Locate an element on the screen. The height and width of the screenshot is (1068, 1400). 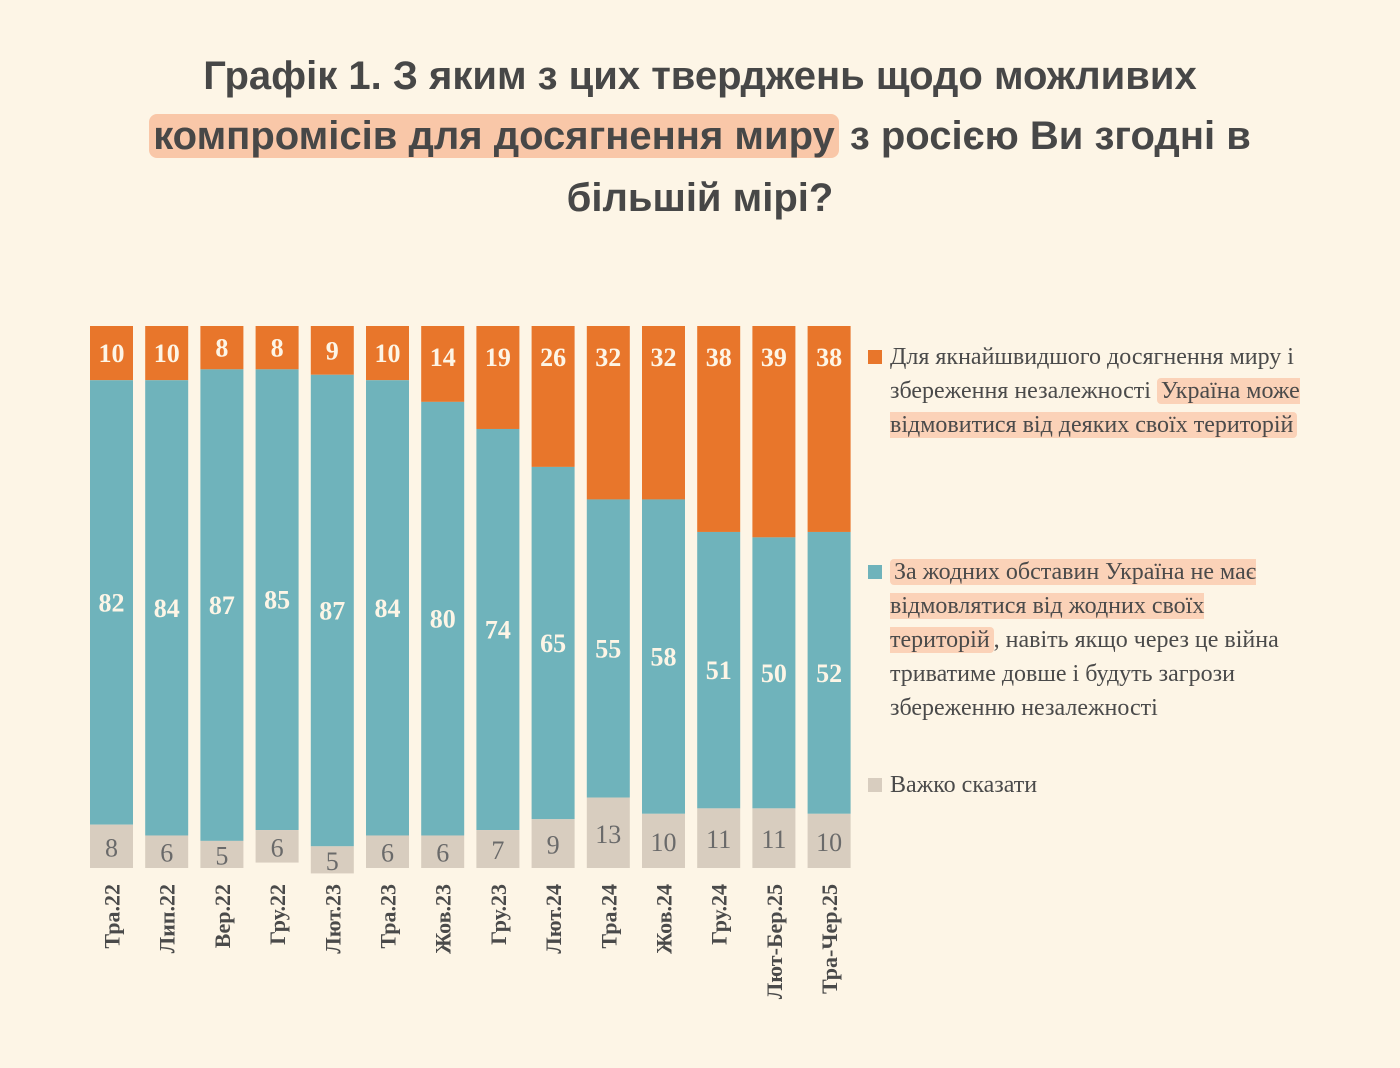
data-label-teal-8: 65 is located at coordinates (553, 643).